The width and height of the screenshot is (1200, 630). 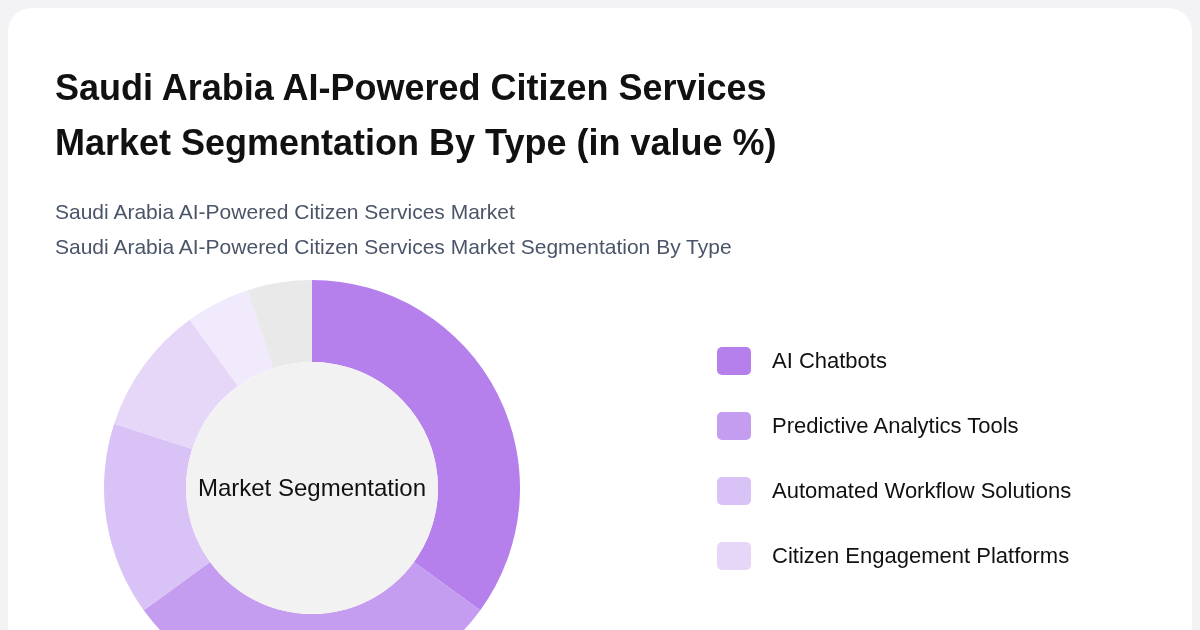 I want to click on chart-subtitle: Saudi Arabia AI-Powered Citizen Services Market Saudi Arabia AI-Powered Citizen Services Market Segmentation By Type, so click(x=393, y=229).